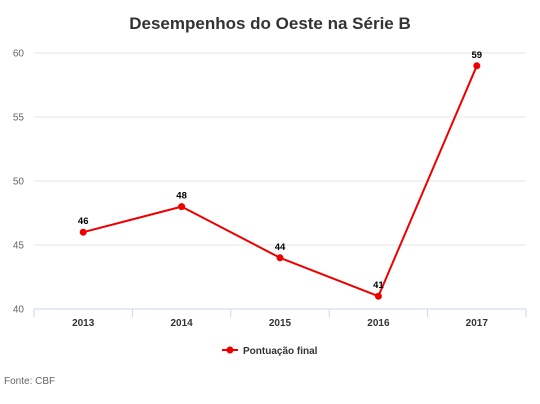 Image resolution: width=540 pixels, height=404 pixels. Describe the element at coordinates (378, 285) in the screenshot. I see `data-label: 41` at that location.